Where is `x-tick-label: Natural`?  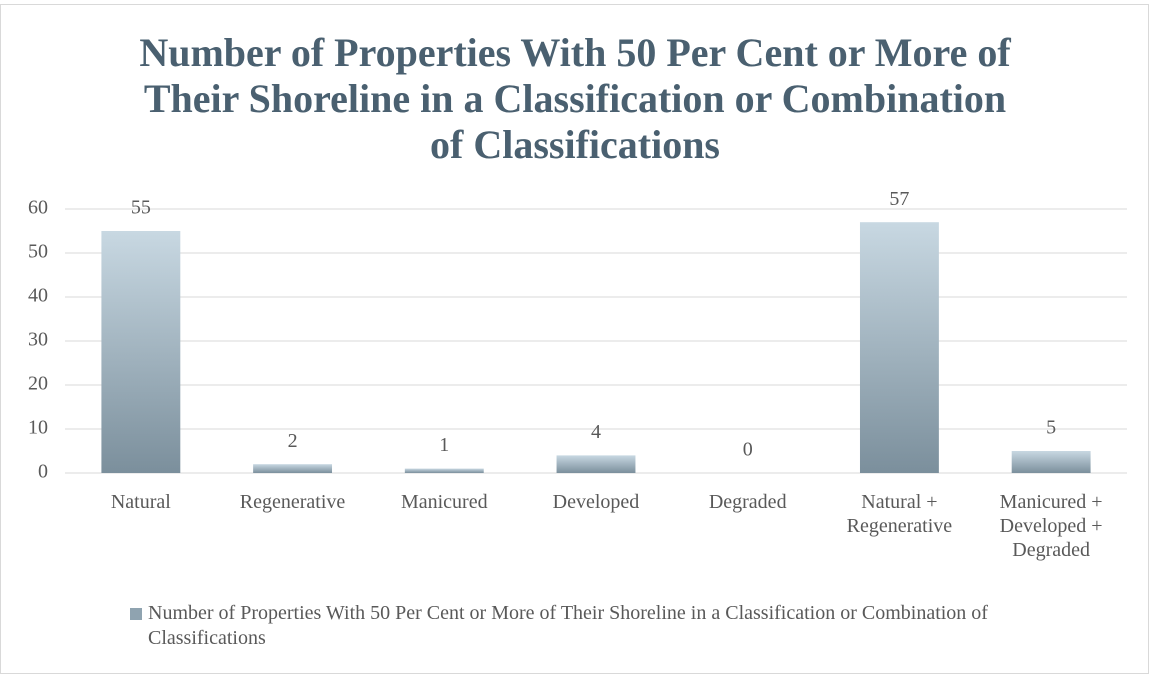
x-tick-label: Natural is located at coordinates (140, 502).